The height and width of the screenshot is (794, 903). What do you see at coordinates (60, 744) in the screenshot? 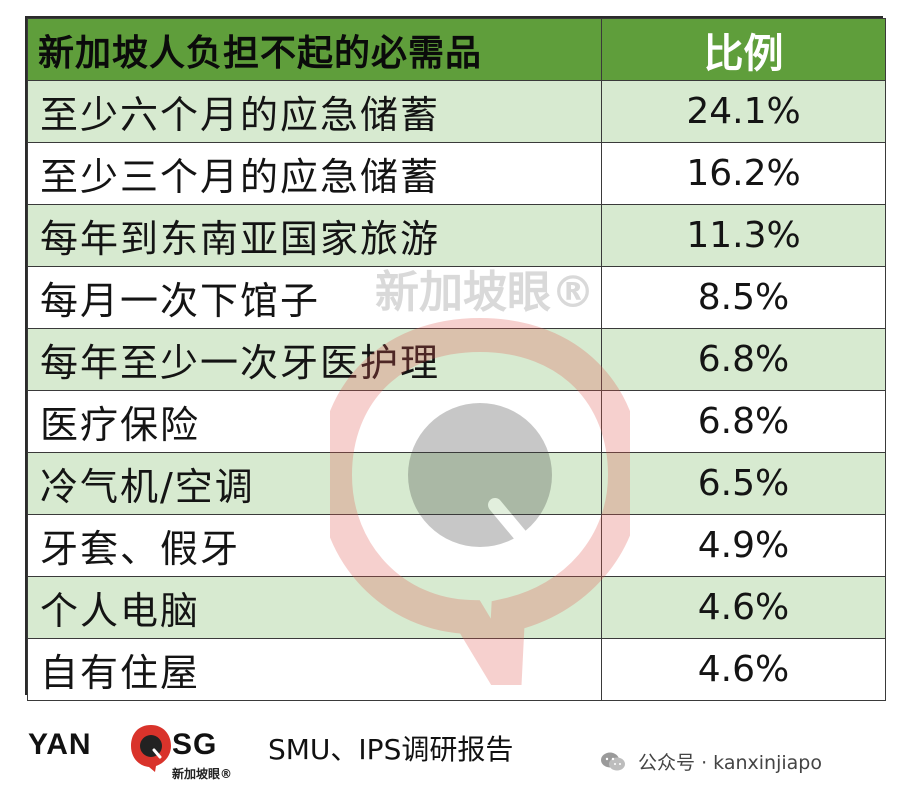
I see `logo-text-left: YAN` at bounding box center [60, 744].